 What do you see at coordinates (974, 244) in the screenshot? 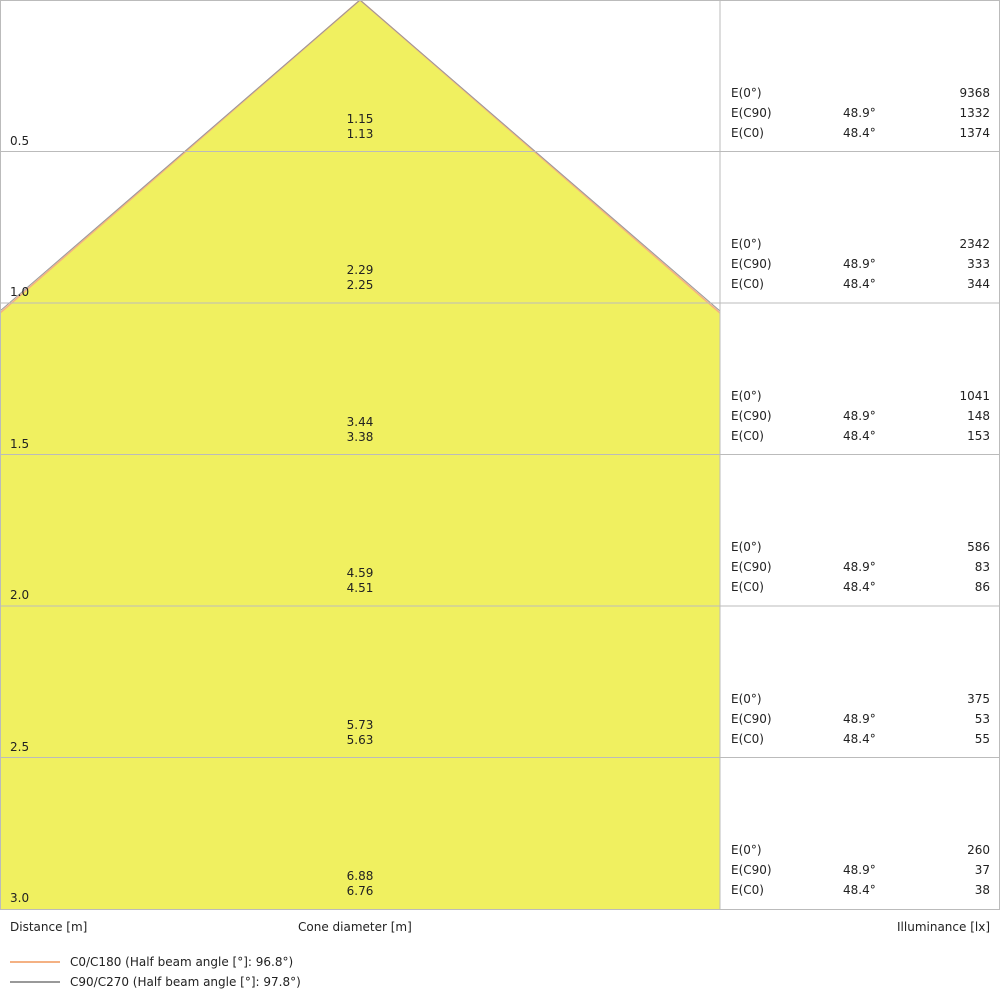
I see `illuminance-value-e0: 2342` at bounding box center [974, 244].